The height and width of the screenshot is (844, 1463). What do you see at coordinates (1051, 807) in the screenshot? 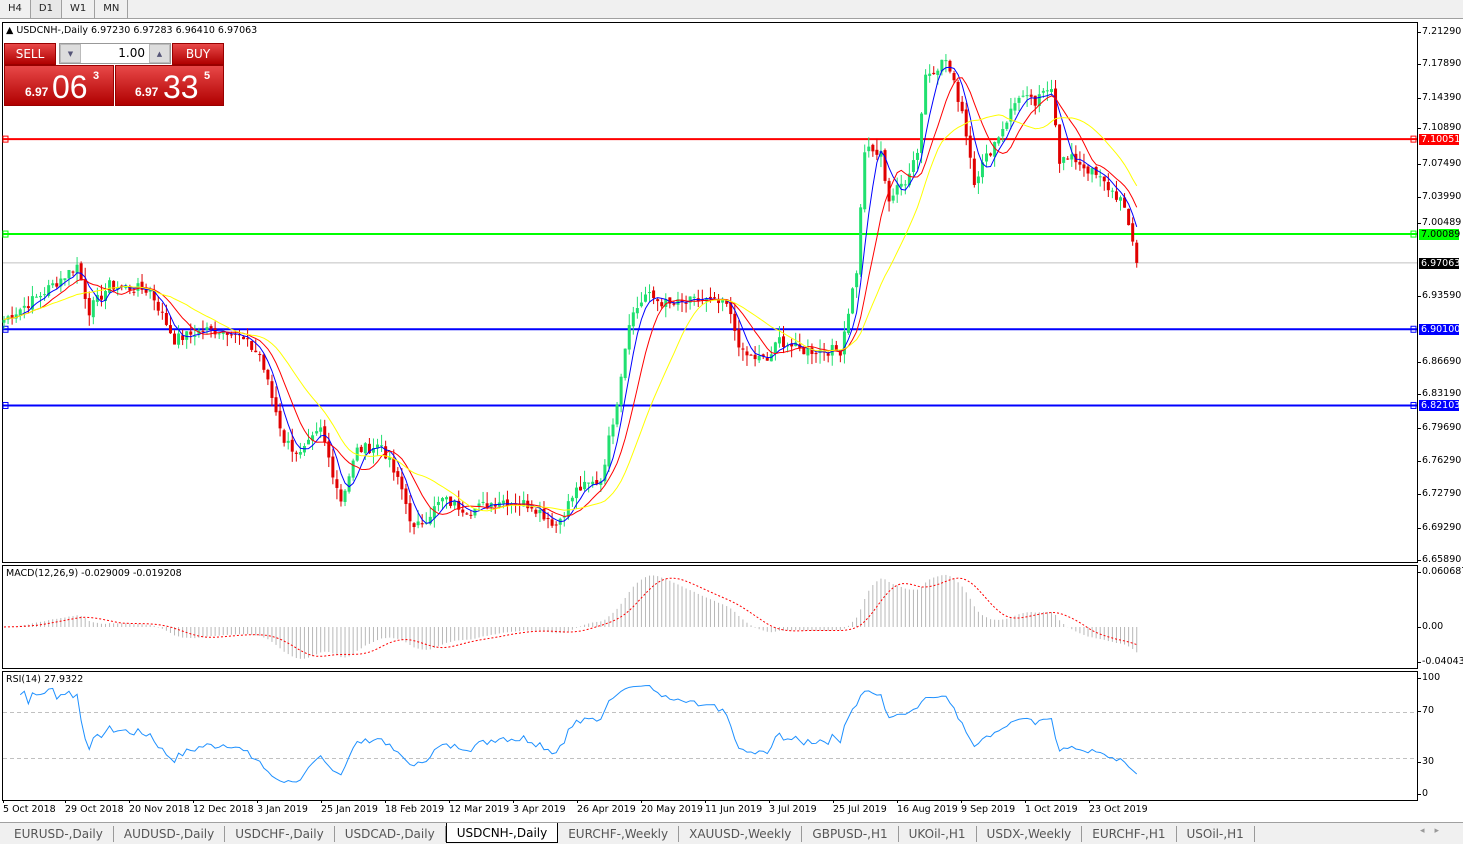
I see `time-axis-label: 1 Oct 2019` at bounding box center [1051, 807].